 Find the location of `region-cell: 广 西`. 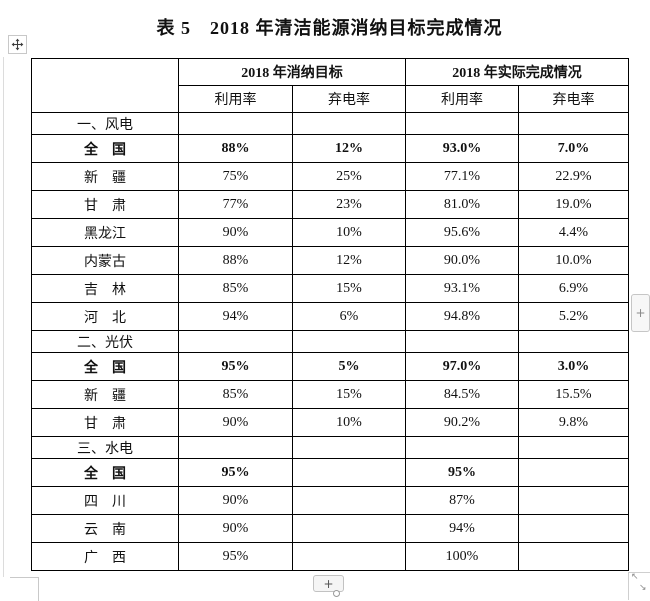

region-cell: 广 西 is located at coordinates (105, 556).